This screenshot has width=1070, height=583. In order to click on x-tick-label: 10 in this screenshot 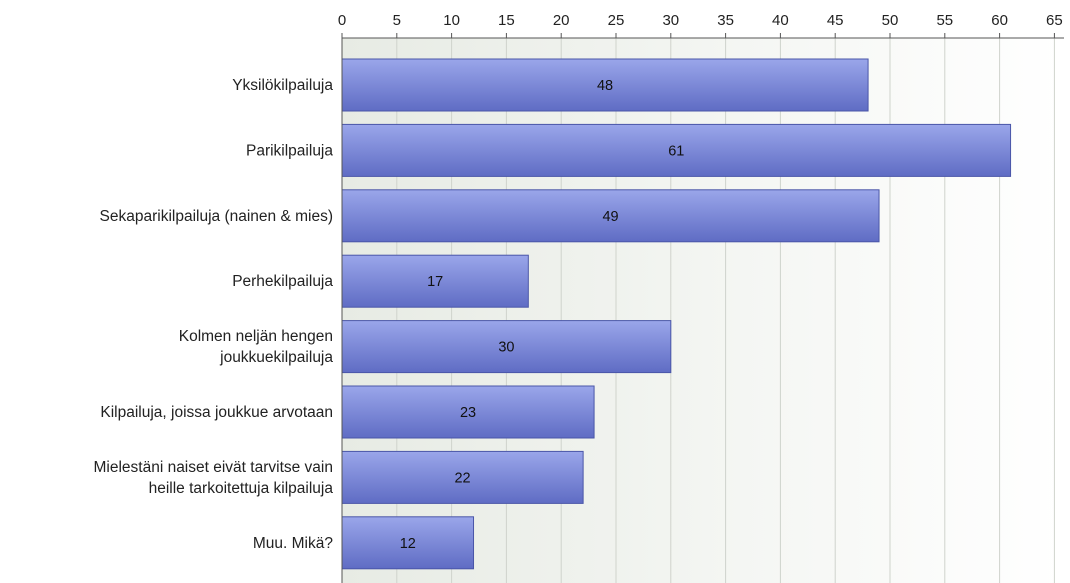, I will do `click(451, 20)`.